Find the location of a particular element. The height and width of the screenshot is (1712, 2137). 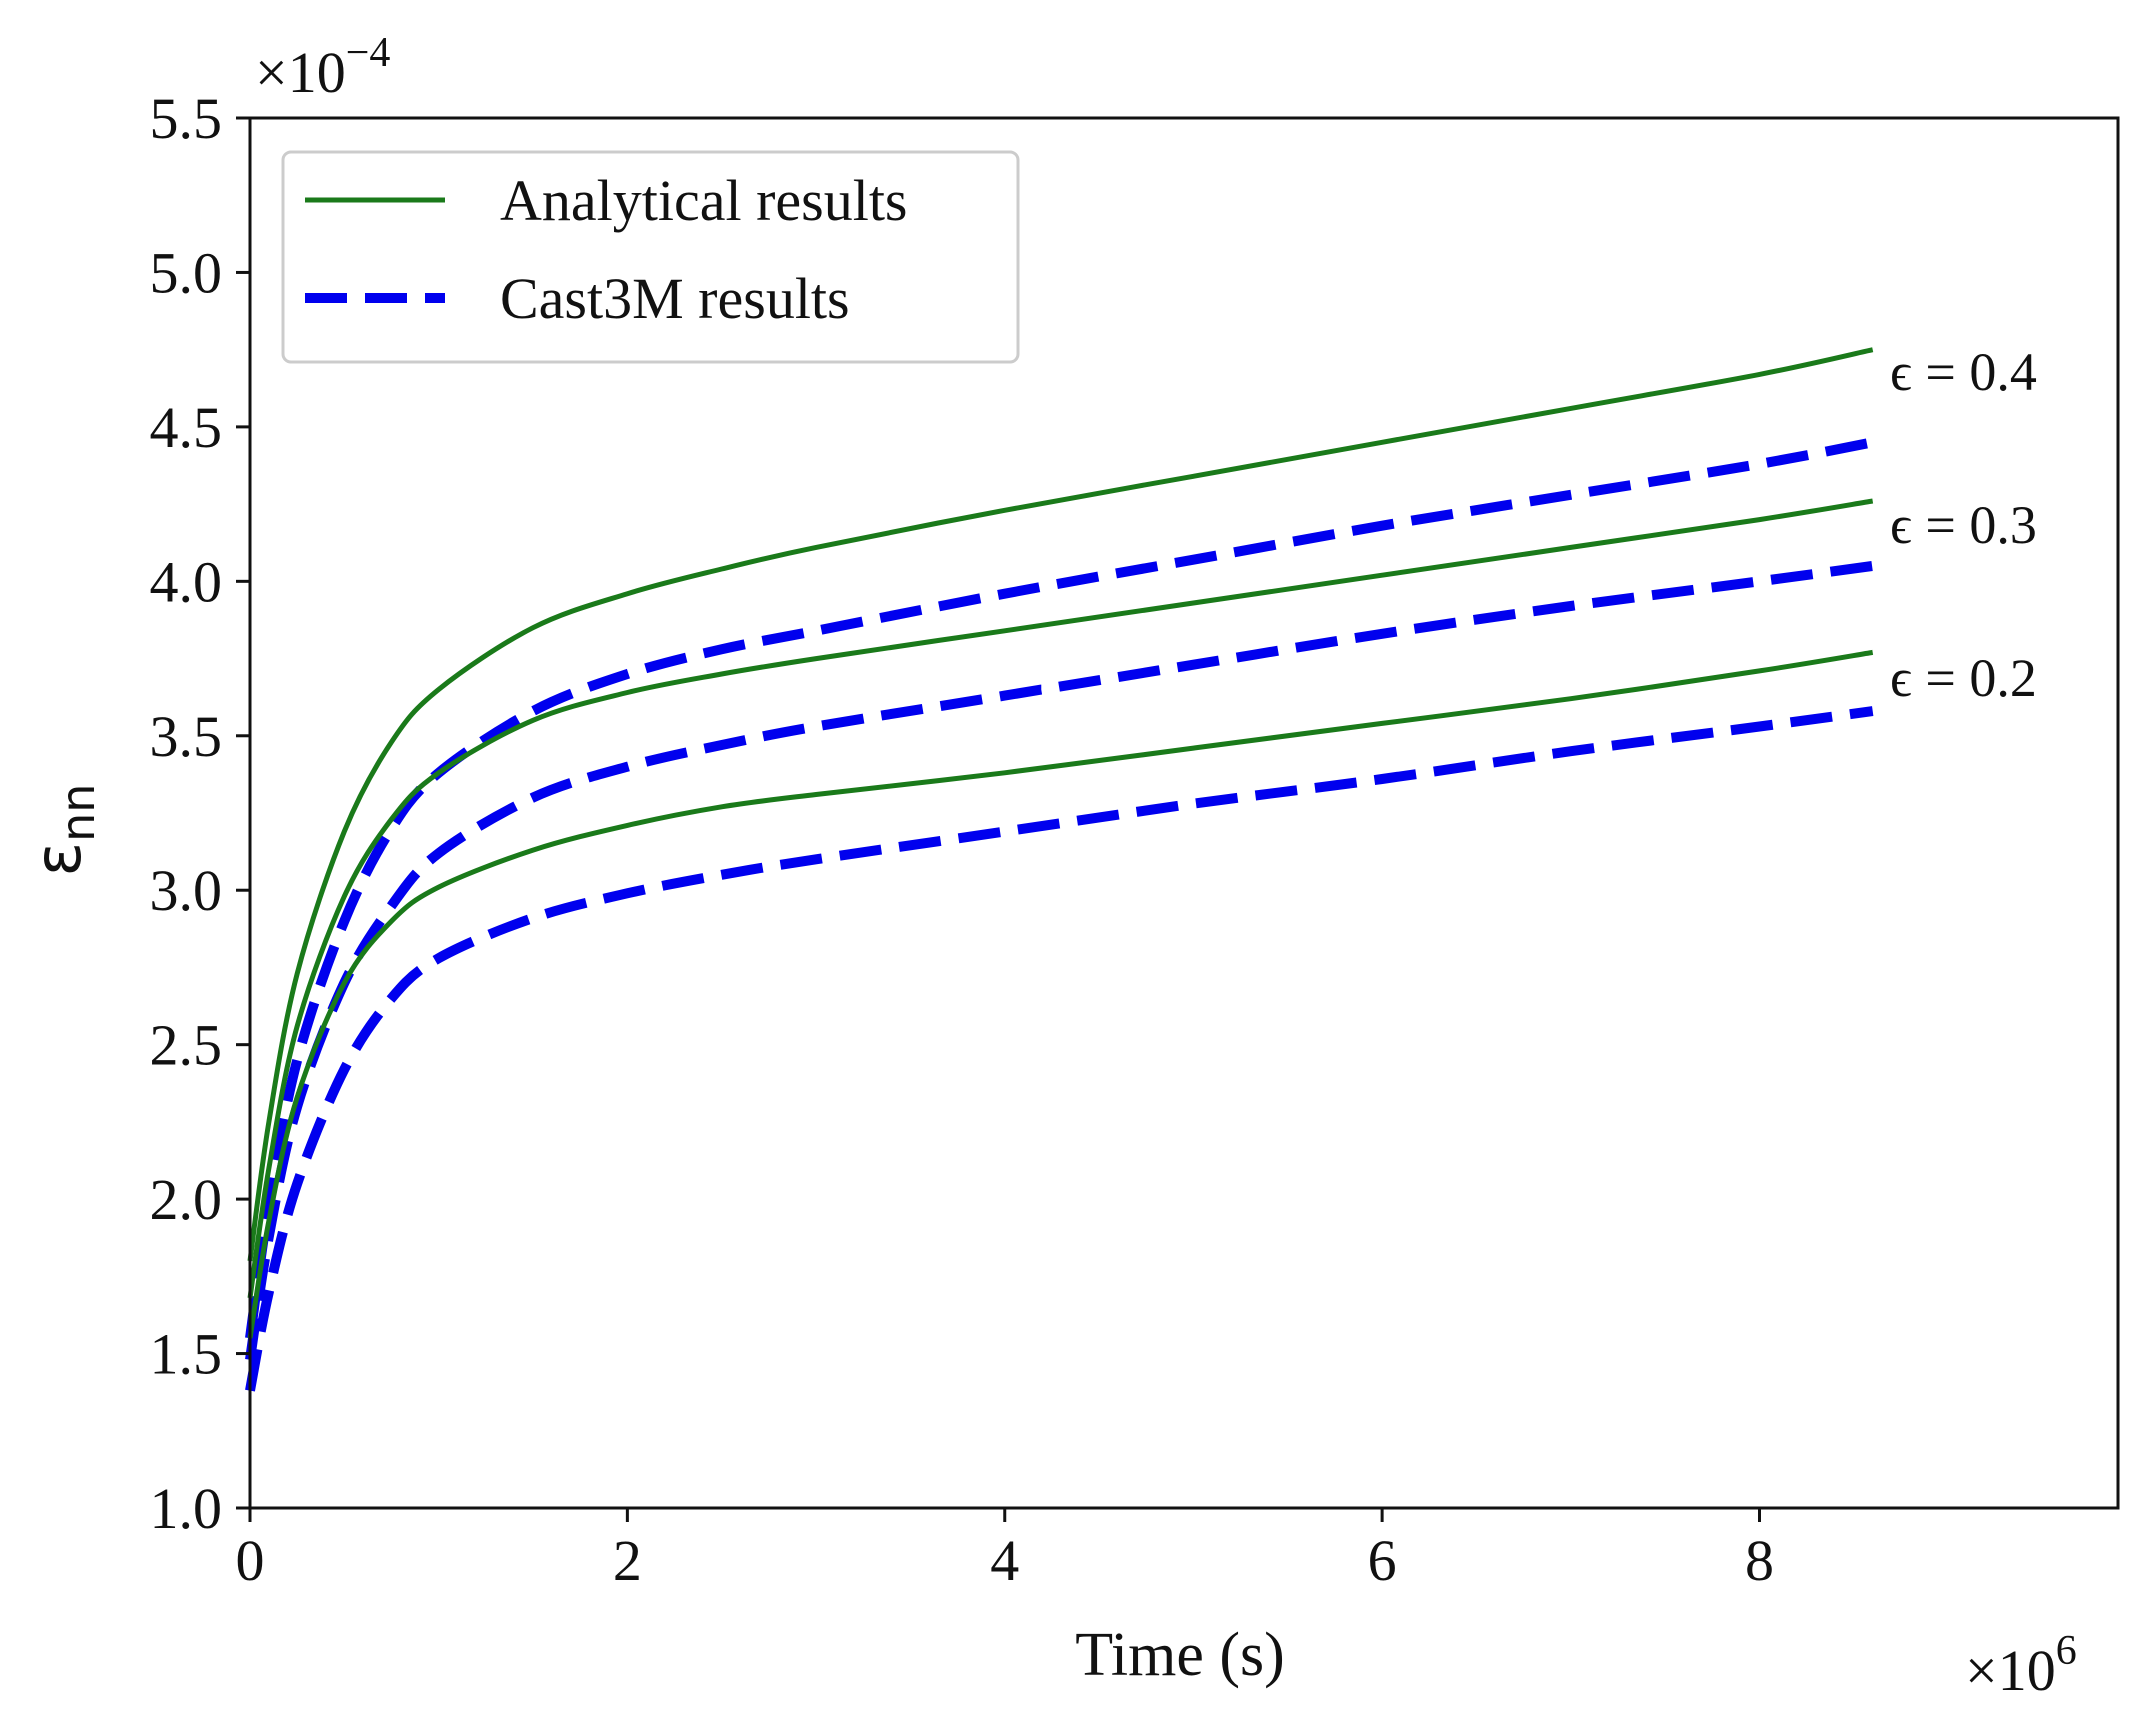

x-tick-label: 4 is located at coordinates (1004, 1560).